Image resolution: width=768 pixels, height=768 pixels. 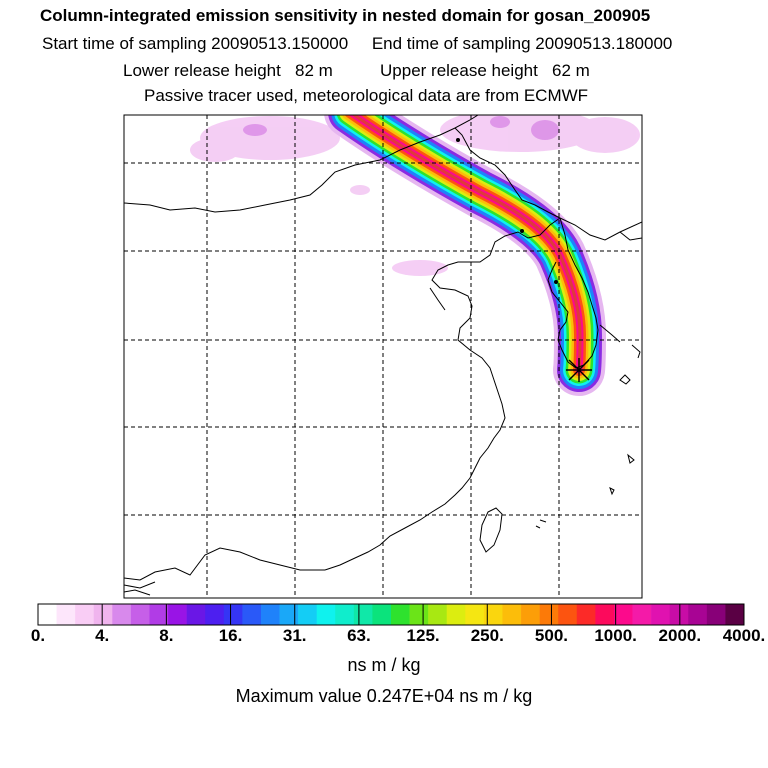 I want to click on emission-sensitivity-plume, so click(x=465, y=255).